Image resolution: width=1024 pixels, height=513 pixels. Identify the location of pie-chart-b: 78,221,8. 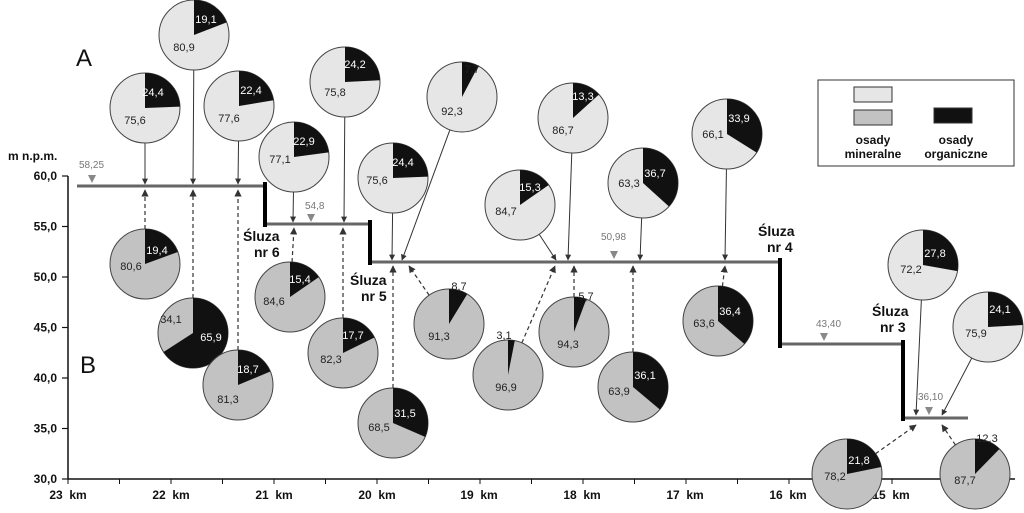
(847, 474).